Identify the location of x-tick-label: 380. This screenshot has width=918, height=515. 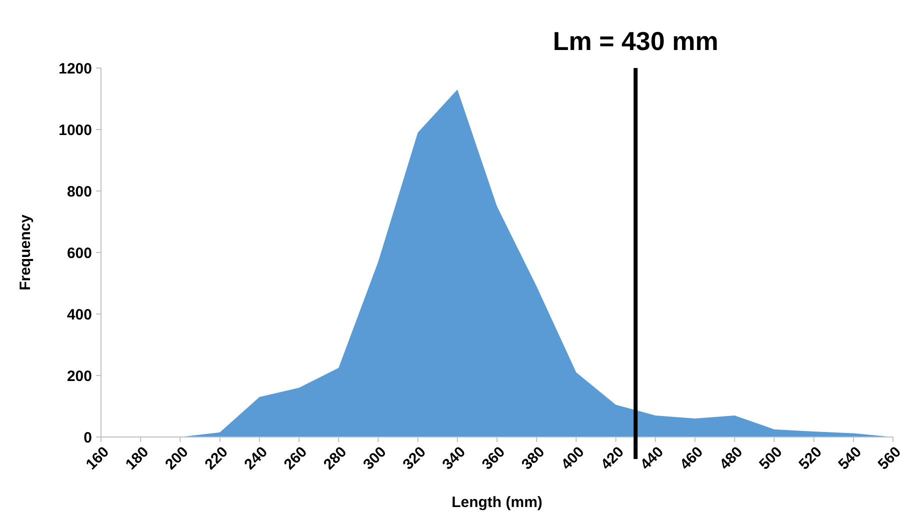
(533, 459).